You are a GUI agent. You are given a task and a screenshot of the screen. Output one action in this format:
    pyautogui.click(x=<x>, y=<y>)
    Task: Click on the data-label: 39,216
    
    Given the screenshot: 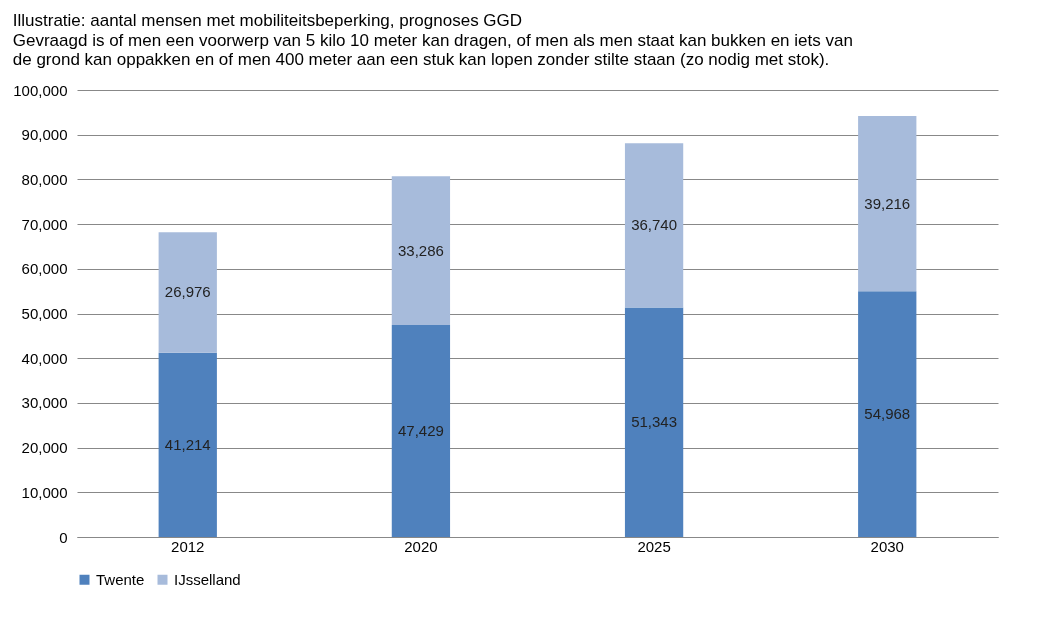 What is the action you would take?
    pyautogui.click(x=887, y=203)
    